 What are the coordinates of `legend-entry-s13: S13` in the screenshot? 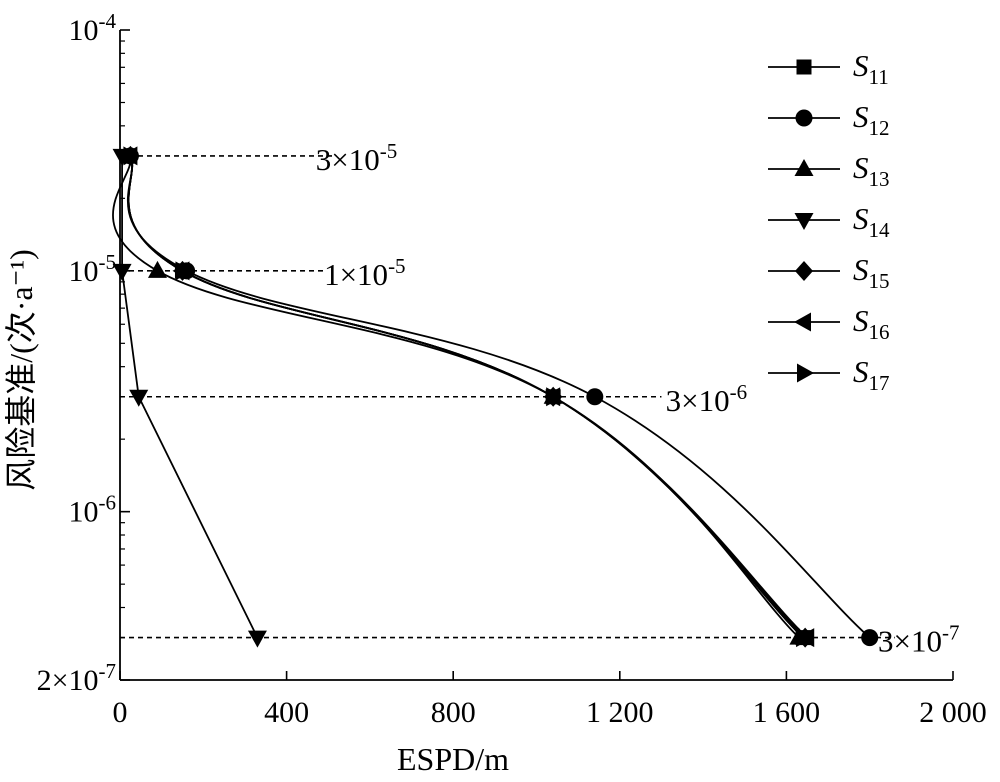 It's located at (829, 170).